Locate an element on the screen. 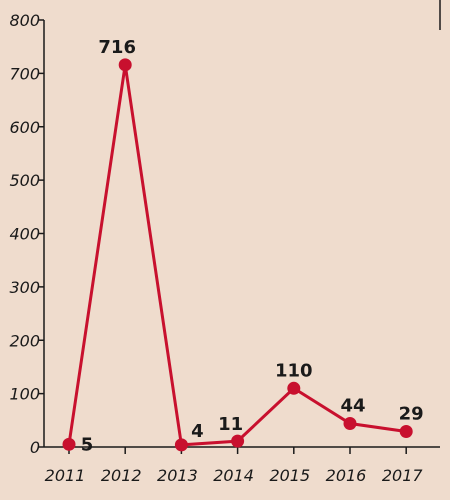  y-tick-label: 300 is located at coordinates (24, 287).